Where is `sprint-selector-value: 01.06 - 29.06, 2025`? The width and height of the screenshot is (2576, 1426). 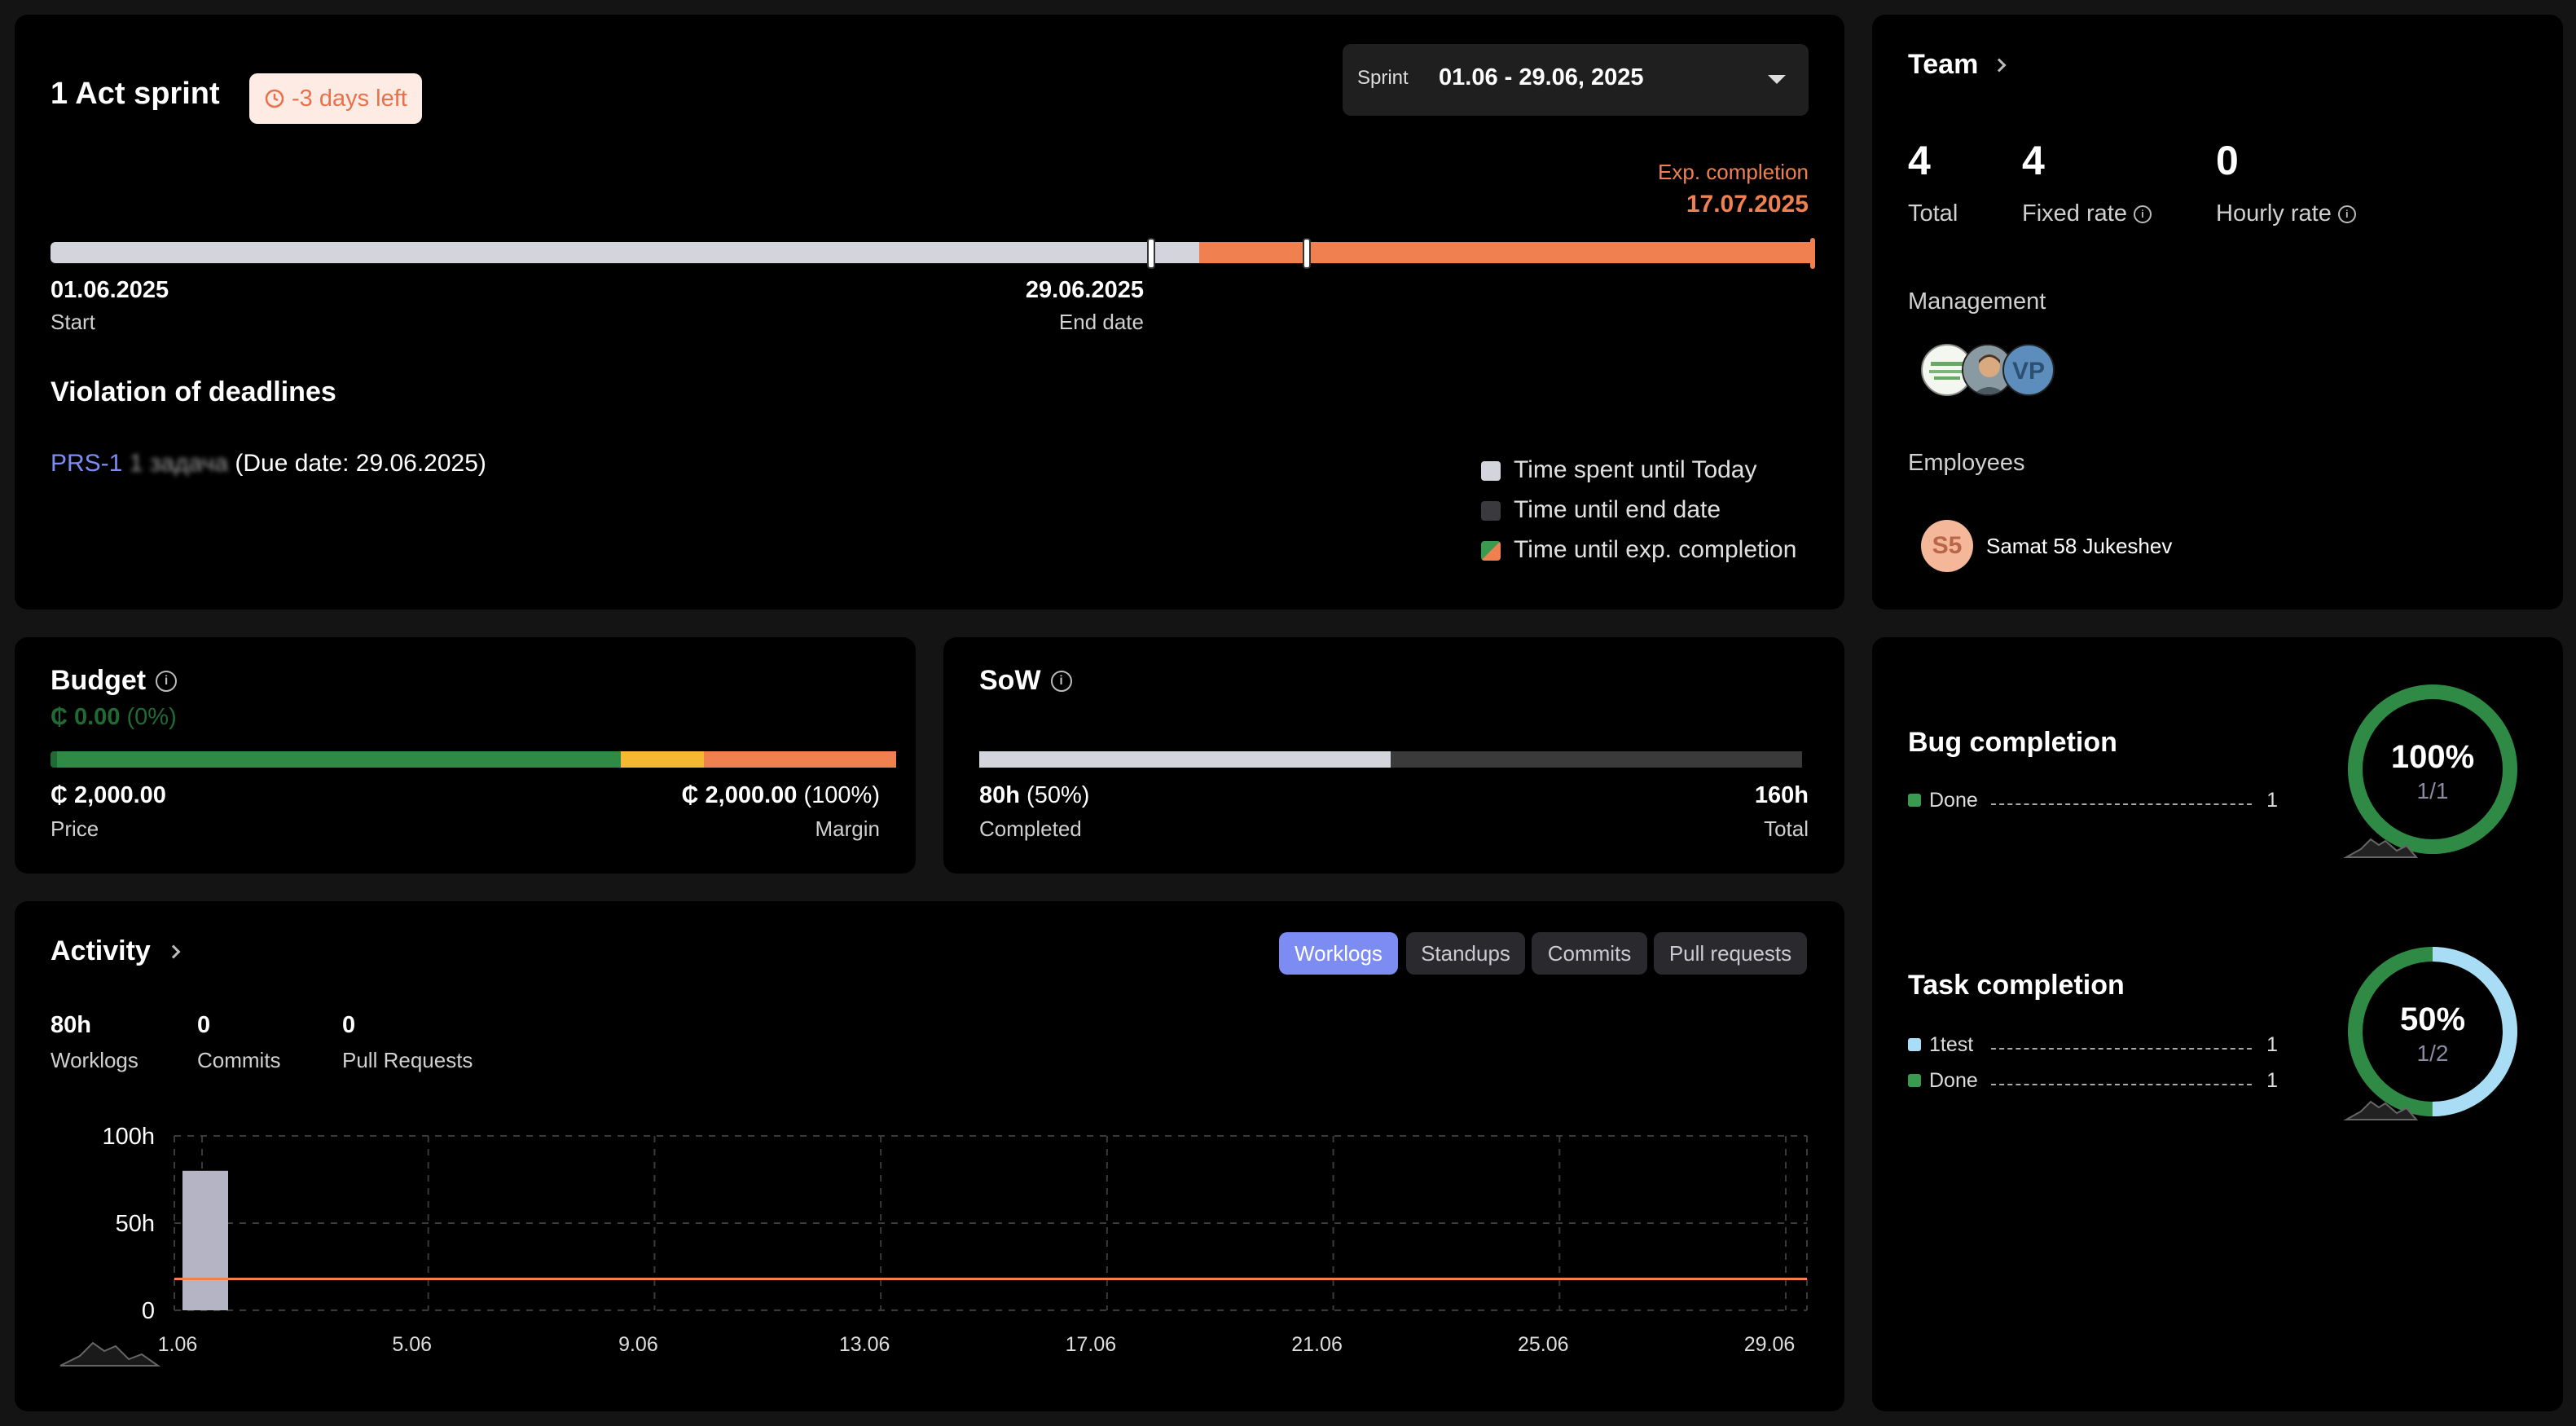 sprint-selector-value: 01.06 - 29.06, 2025 is located at coordinates (1541, 77).